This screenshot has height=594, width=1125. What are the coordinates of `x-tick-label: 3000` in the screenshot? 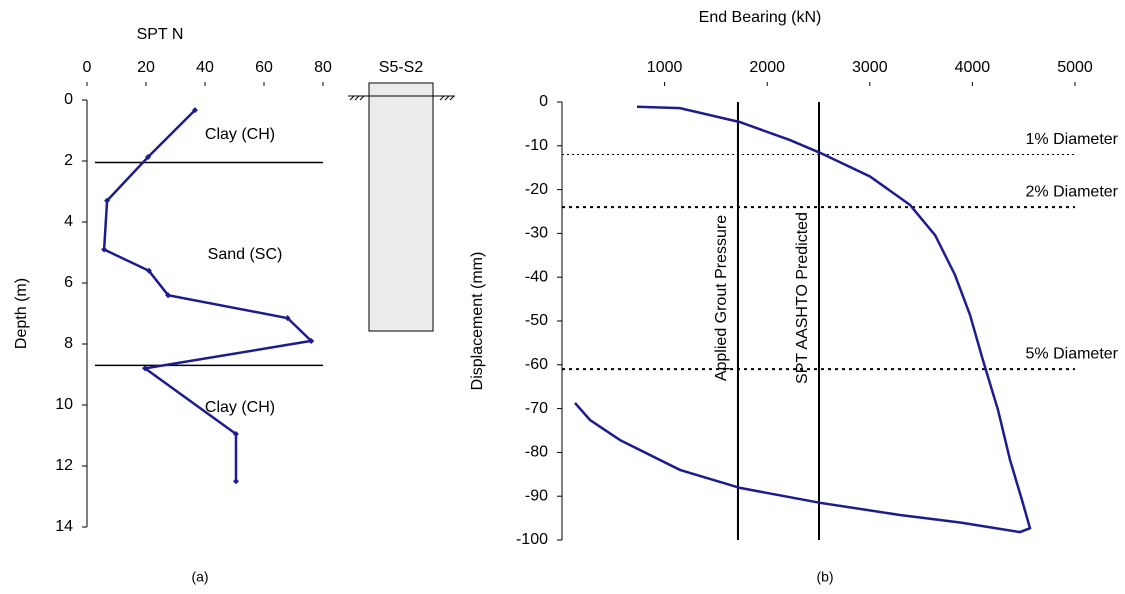 It's located at (870, 67).